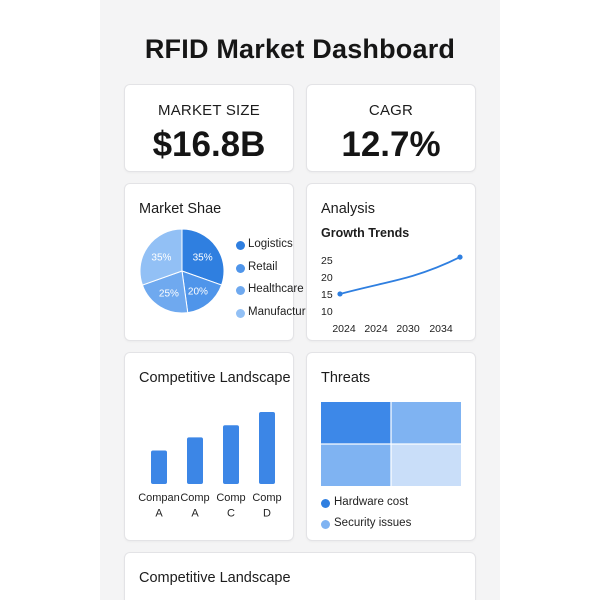 The image size is (600, 600). Describe the element at coordinates (215, 378) in the screenshot. I see `competitive-landscape-title: Competitive Landscape` at that location.